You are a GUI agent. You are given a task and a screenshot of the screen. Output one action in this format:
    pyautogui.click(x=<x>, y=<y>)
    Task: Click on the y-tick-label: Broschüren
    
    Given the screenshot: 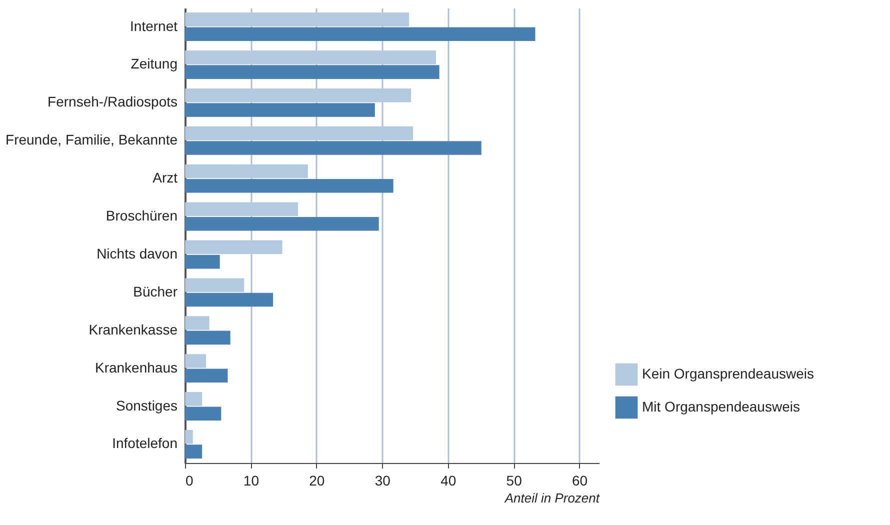 What is the action you would take?
    pyautogui.click(x=142, y=216)
    